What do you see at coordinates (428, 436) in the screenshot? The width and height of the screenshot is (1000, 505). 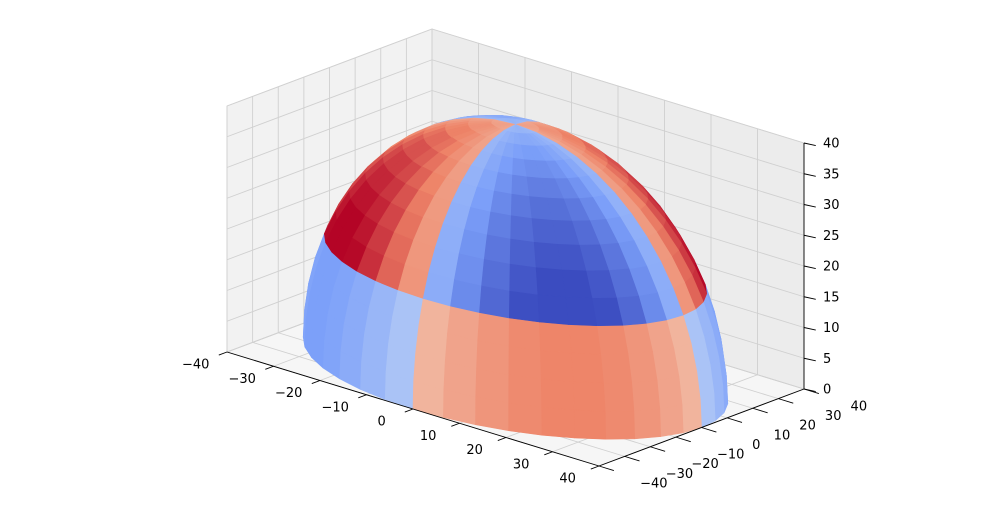 I see `x-tick-label: 10` at bounding box center [428, 436].